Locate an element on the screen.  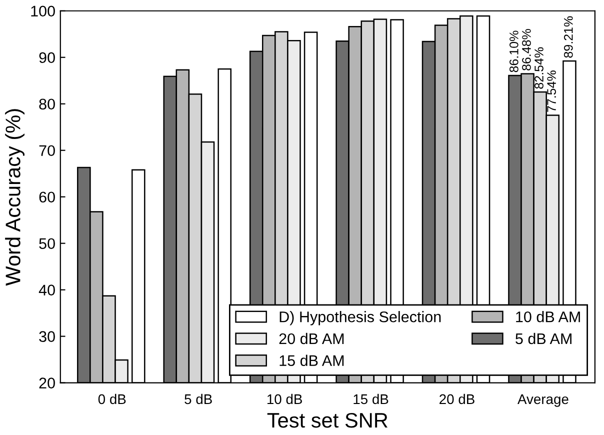
y-axis-title: Word Accuracy (%) is located at coordinates (14, 197).